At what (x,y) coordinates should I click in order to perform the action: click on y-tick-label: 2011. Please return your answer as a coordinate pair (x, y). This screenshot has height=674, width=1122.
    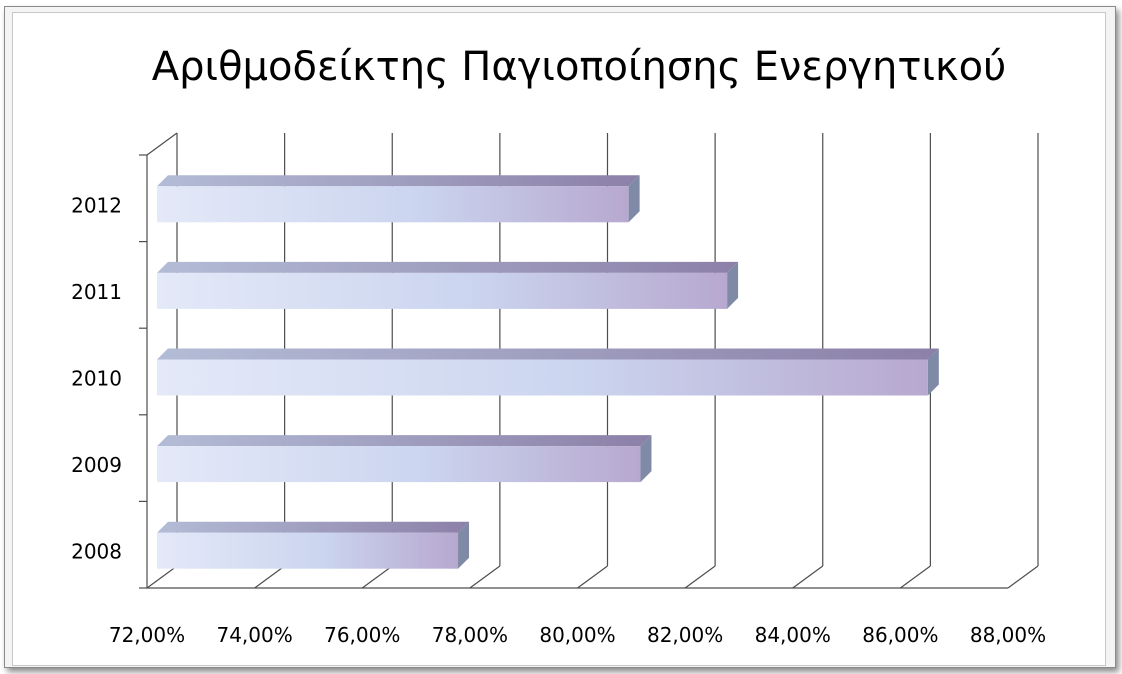
    Looking at the image, I should click on (96, 292).